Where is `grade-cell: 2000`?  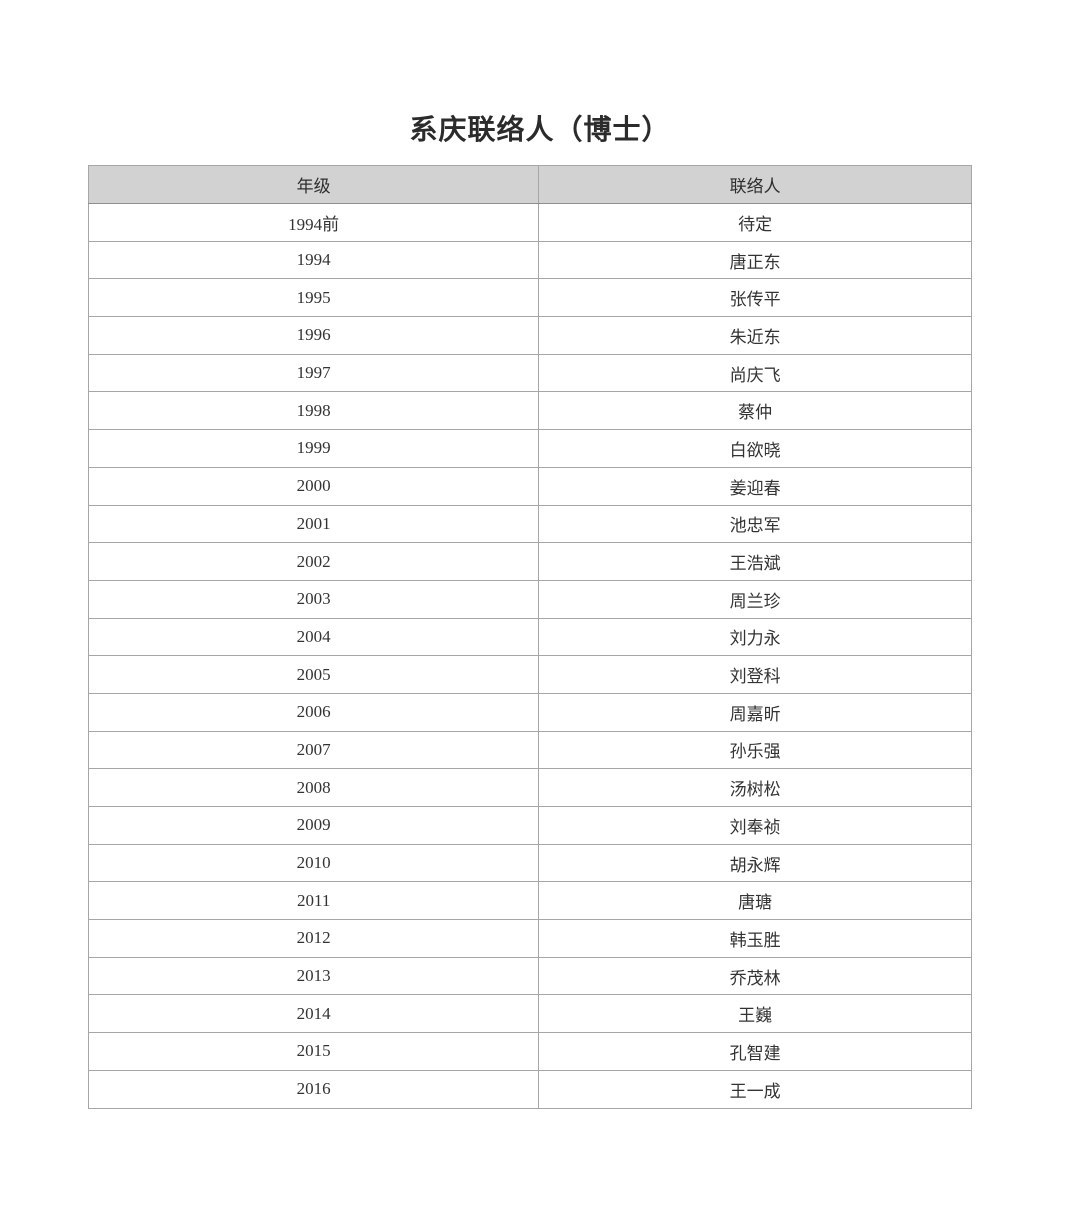
grade-cell: 2000 is located at coordinates (313, 486).